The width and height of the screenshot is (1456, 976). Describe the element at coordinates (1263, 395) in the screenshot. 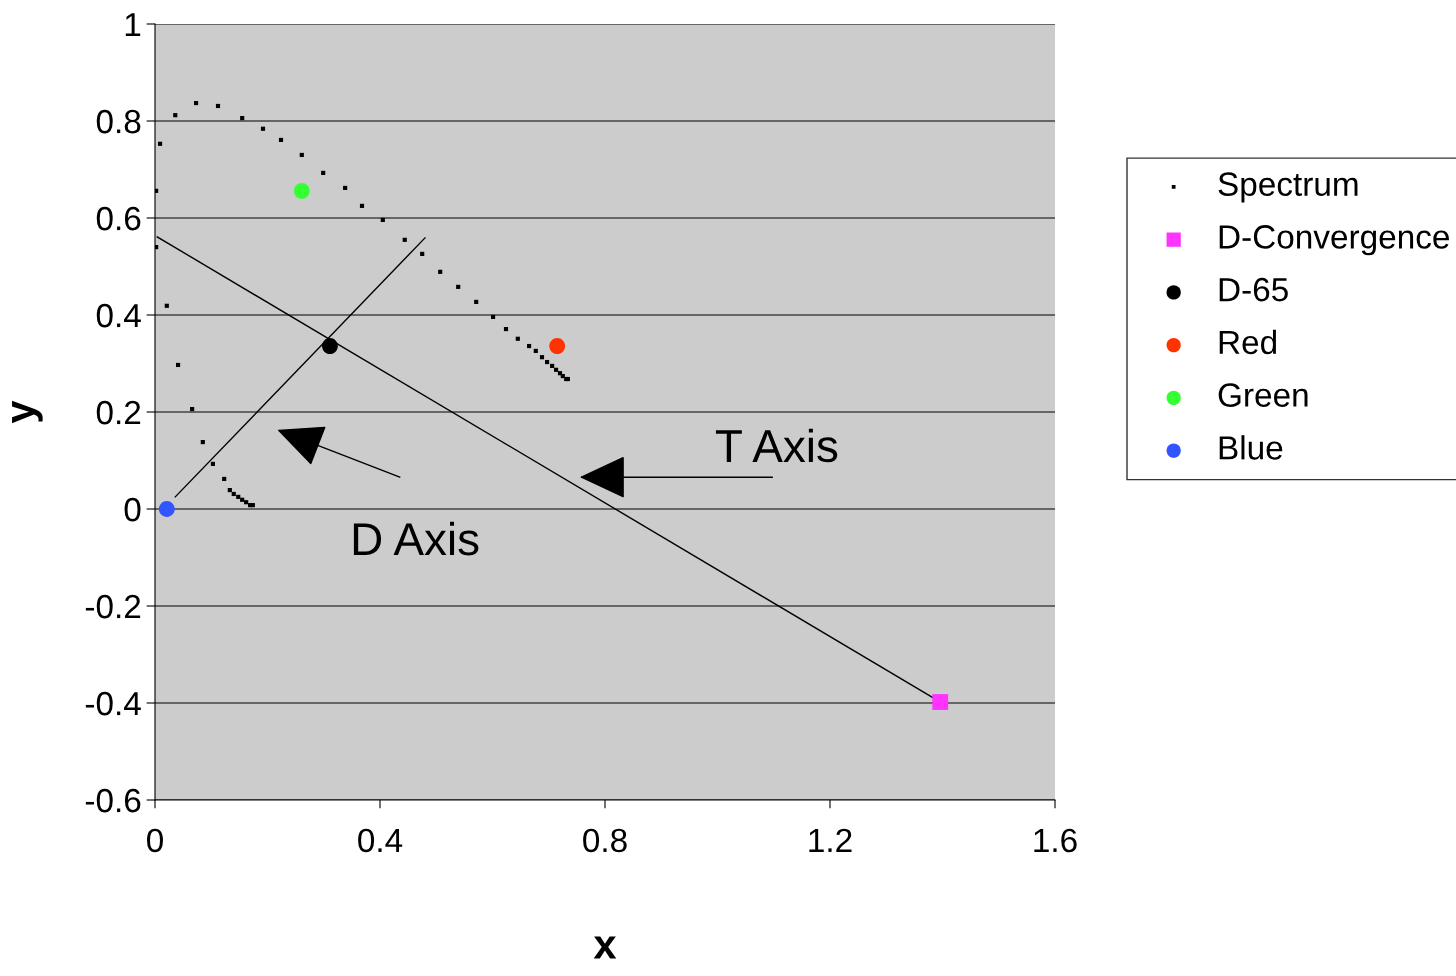

I see `legend-label: Green` at that location.